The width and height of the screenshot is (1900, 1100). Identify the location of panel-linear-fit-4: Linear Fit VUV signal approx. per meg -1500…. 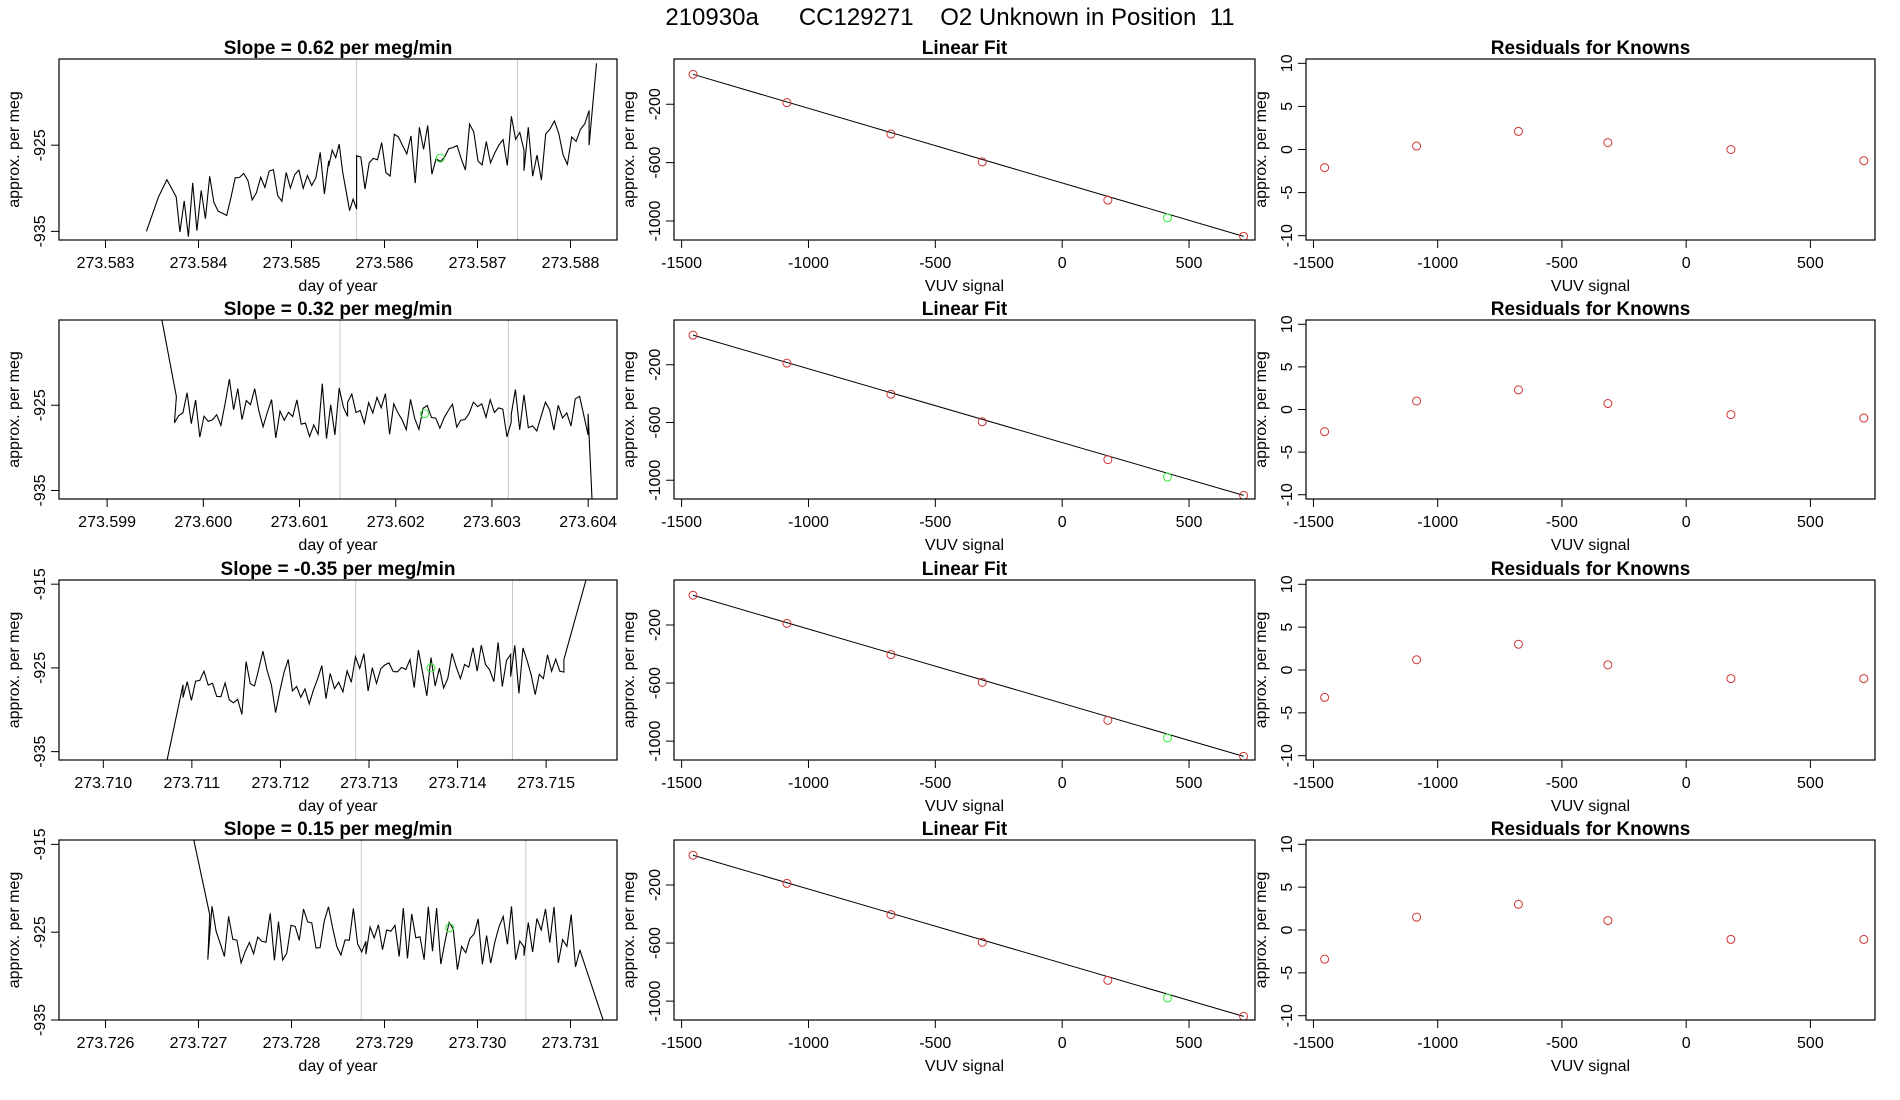
(938, 947).